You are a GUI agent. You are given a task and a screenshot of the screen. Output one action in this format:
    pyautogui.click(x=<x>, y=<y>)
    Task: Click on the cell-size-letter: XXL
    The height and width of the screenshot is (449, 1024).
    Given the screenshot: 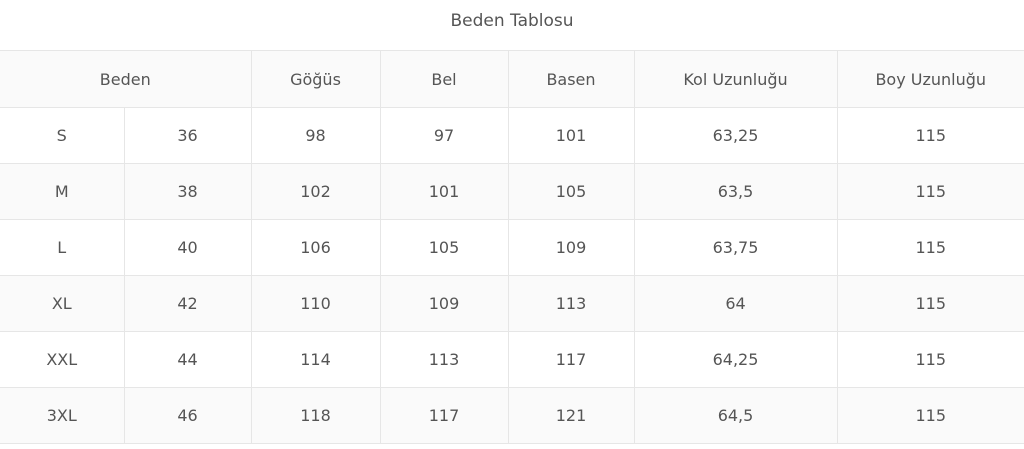 What is the action you would take?
    pyautogui.click(x=62, y=359)
    